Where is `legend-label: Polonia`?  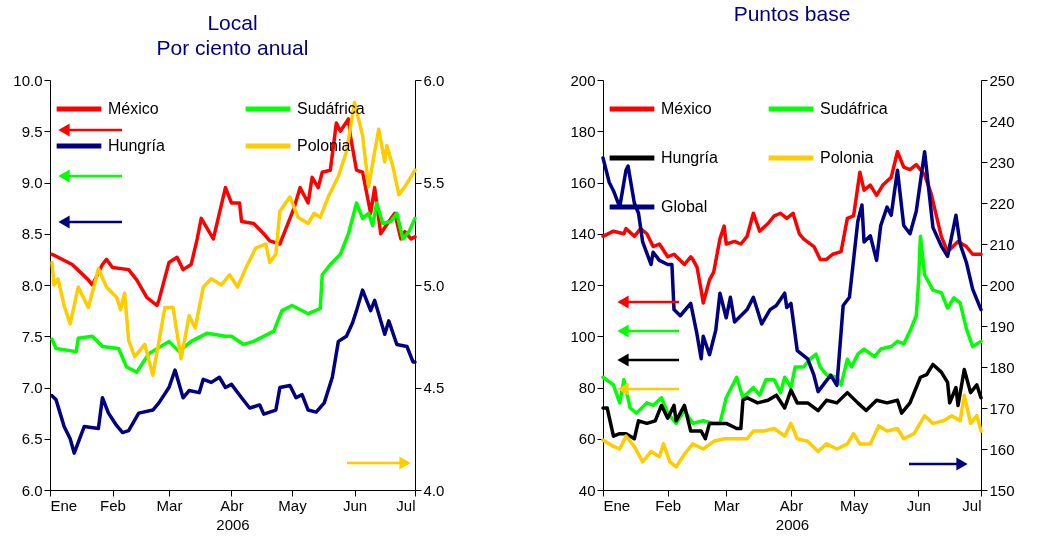
legend-label: Polonia is located at coordinates (847, 157).